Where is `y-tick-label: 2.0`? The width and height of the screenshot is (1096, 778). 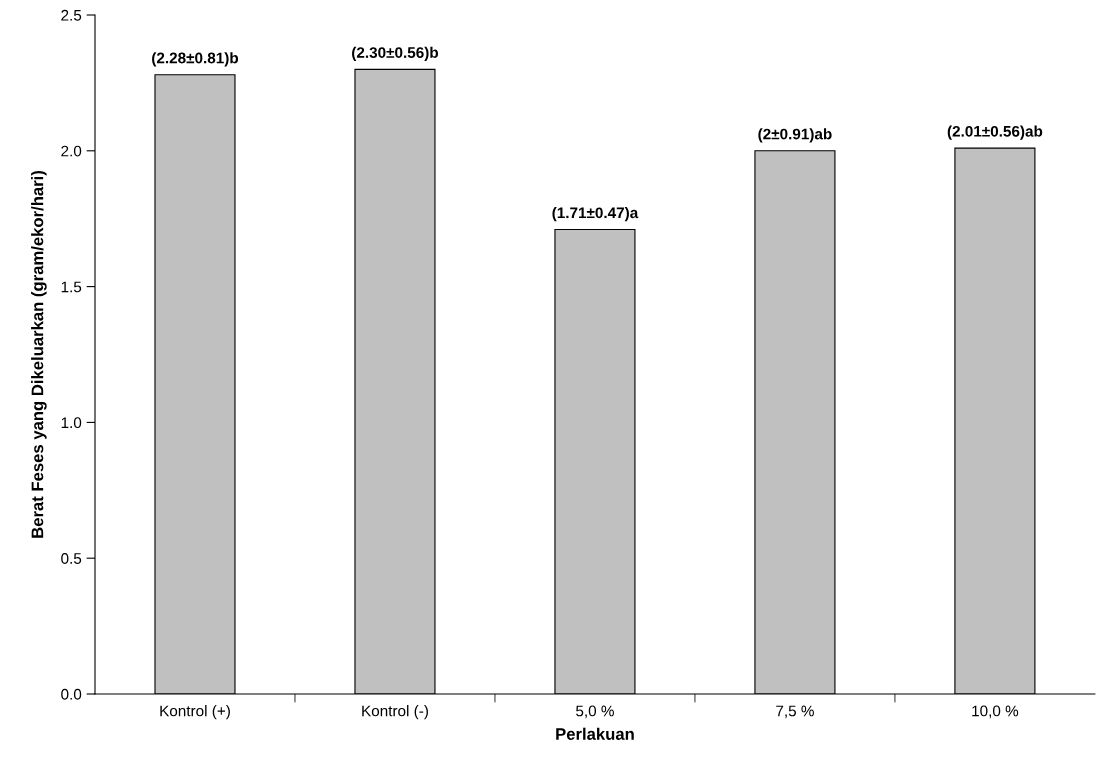 y-tick-label: 2.0 is located at coordinates (71, 151).